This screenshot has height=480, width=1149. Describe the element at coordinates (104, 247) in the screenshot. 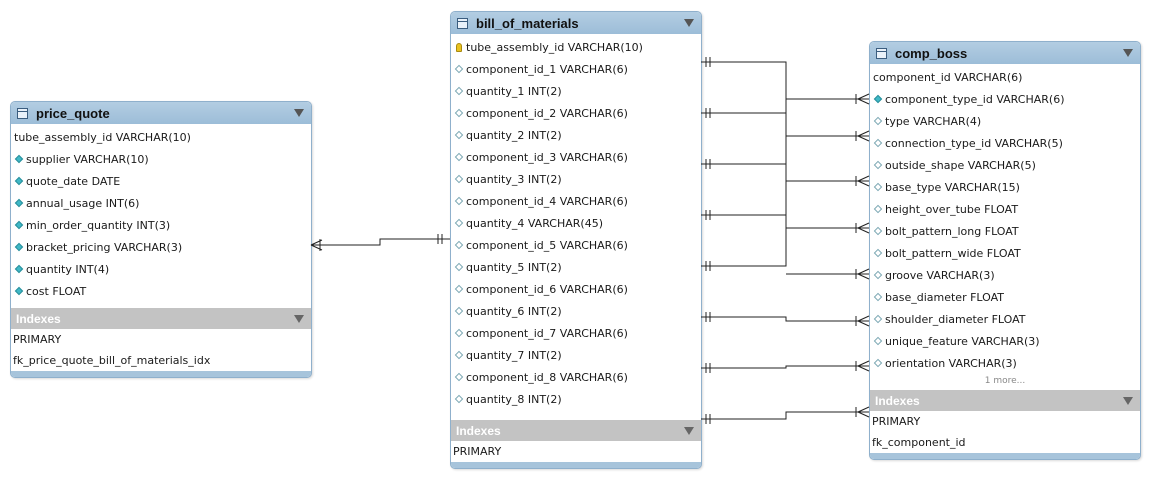

I see `column-label: bracket_pricing VARCHAR(3)` at that location.